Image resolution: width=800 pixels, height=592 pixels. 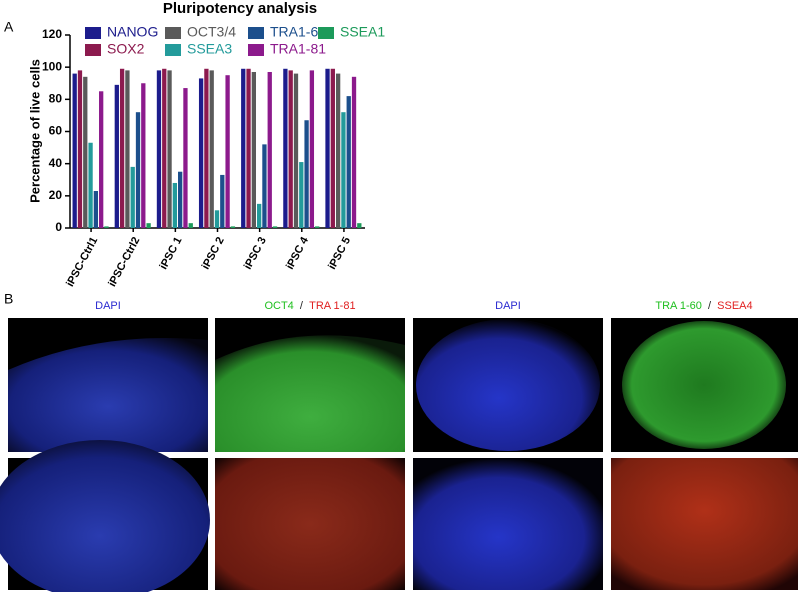 I want to click on legend-label: NANOG, so click(x=132, y=32).